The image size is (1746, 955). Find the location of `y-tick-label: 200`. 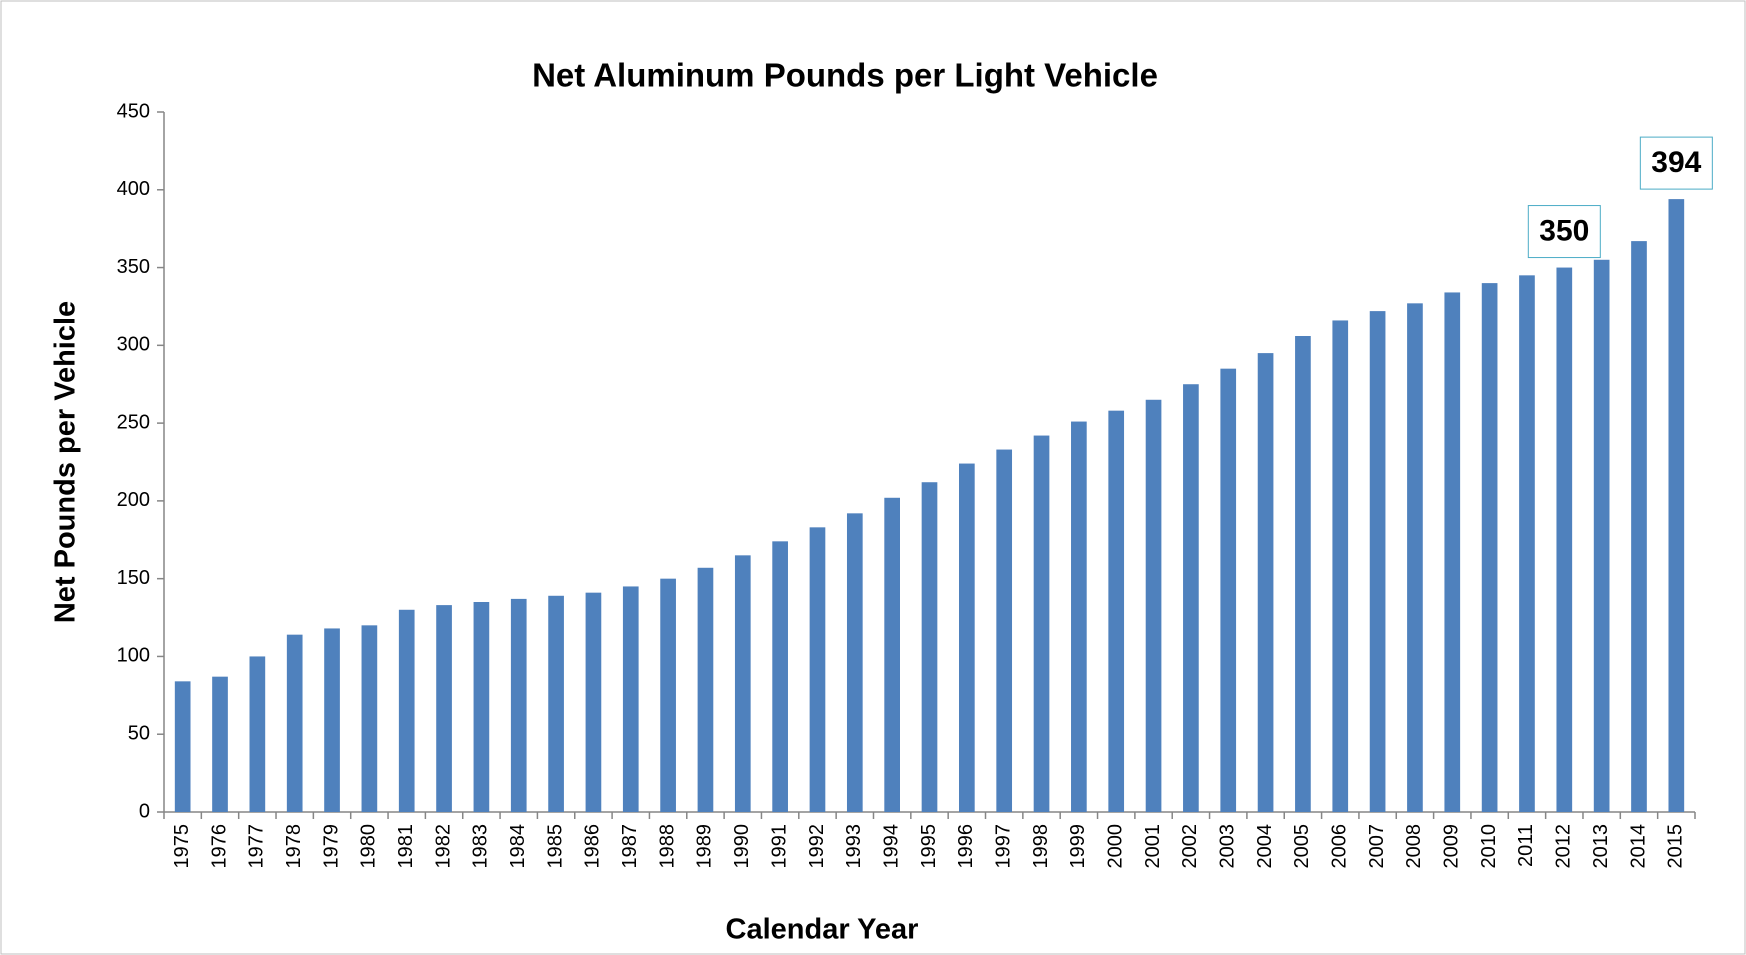

y-tick-label: 200 is located at coordinates (133, 500).